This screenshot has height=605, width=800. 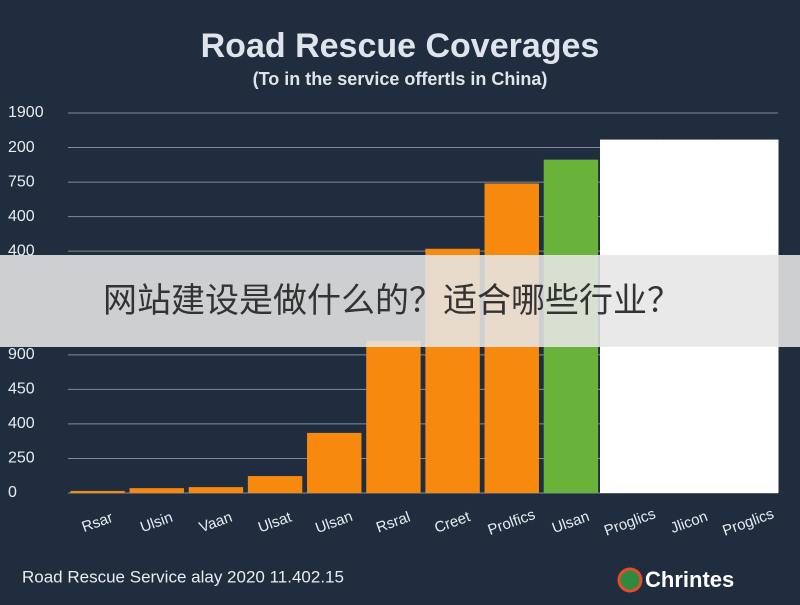 What do you see at coordinates (21, 354) in the screenshot?
I see `y-tick-label: 900` at bounding box center [21, 354].